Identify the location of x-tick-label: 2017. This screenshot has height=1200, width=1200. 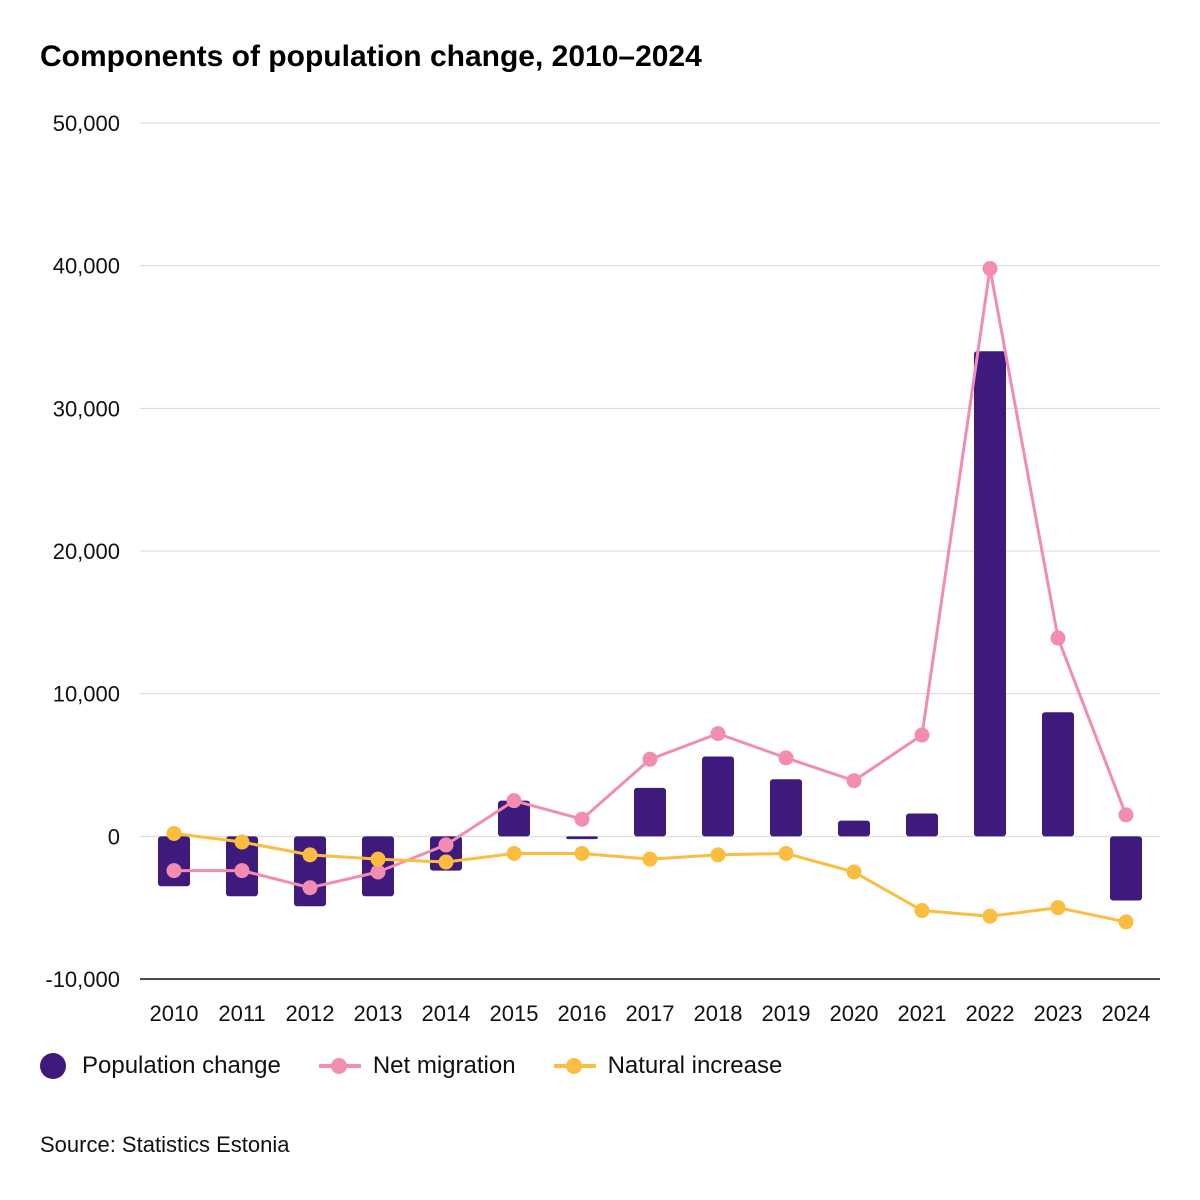
(650, 1013).